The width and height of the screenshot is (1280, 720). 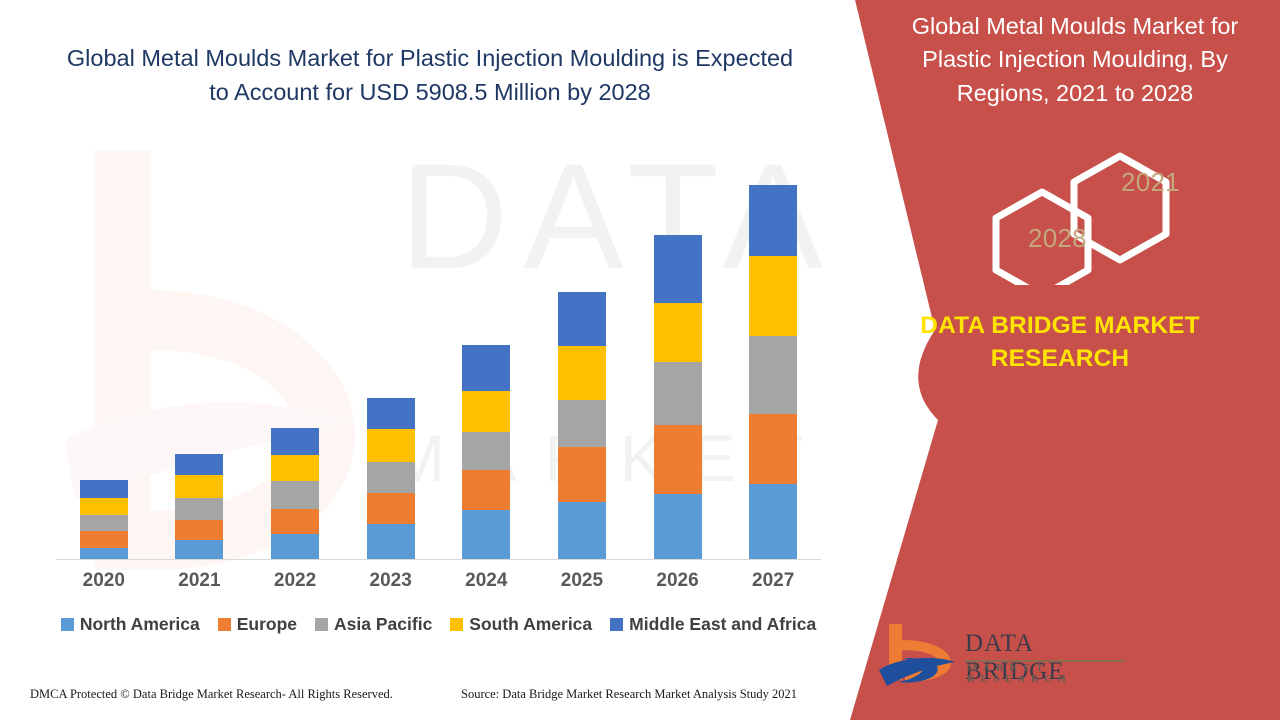 I want to click on dbmr-logo: DATA BRIDGE MARKET RESEARCH, so click(x=1005, y=654).